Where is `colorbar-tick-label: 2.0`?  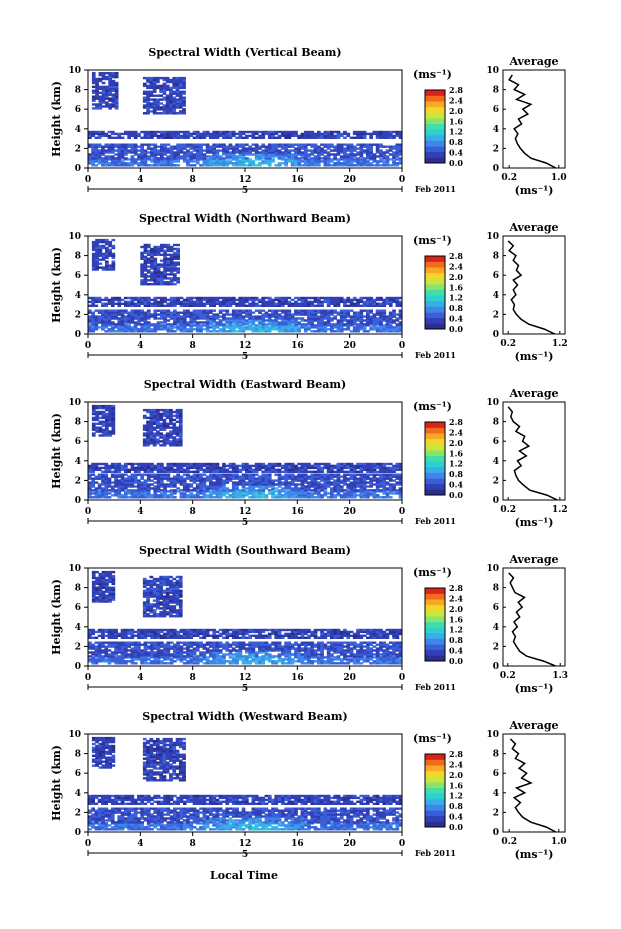
colorbar-tick-label: 2.0 is located at coordinates (456, 277).